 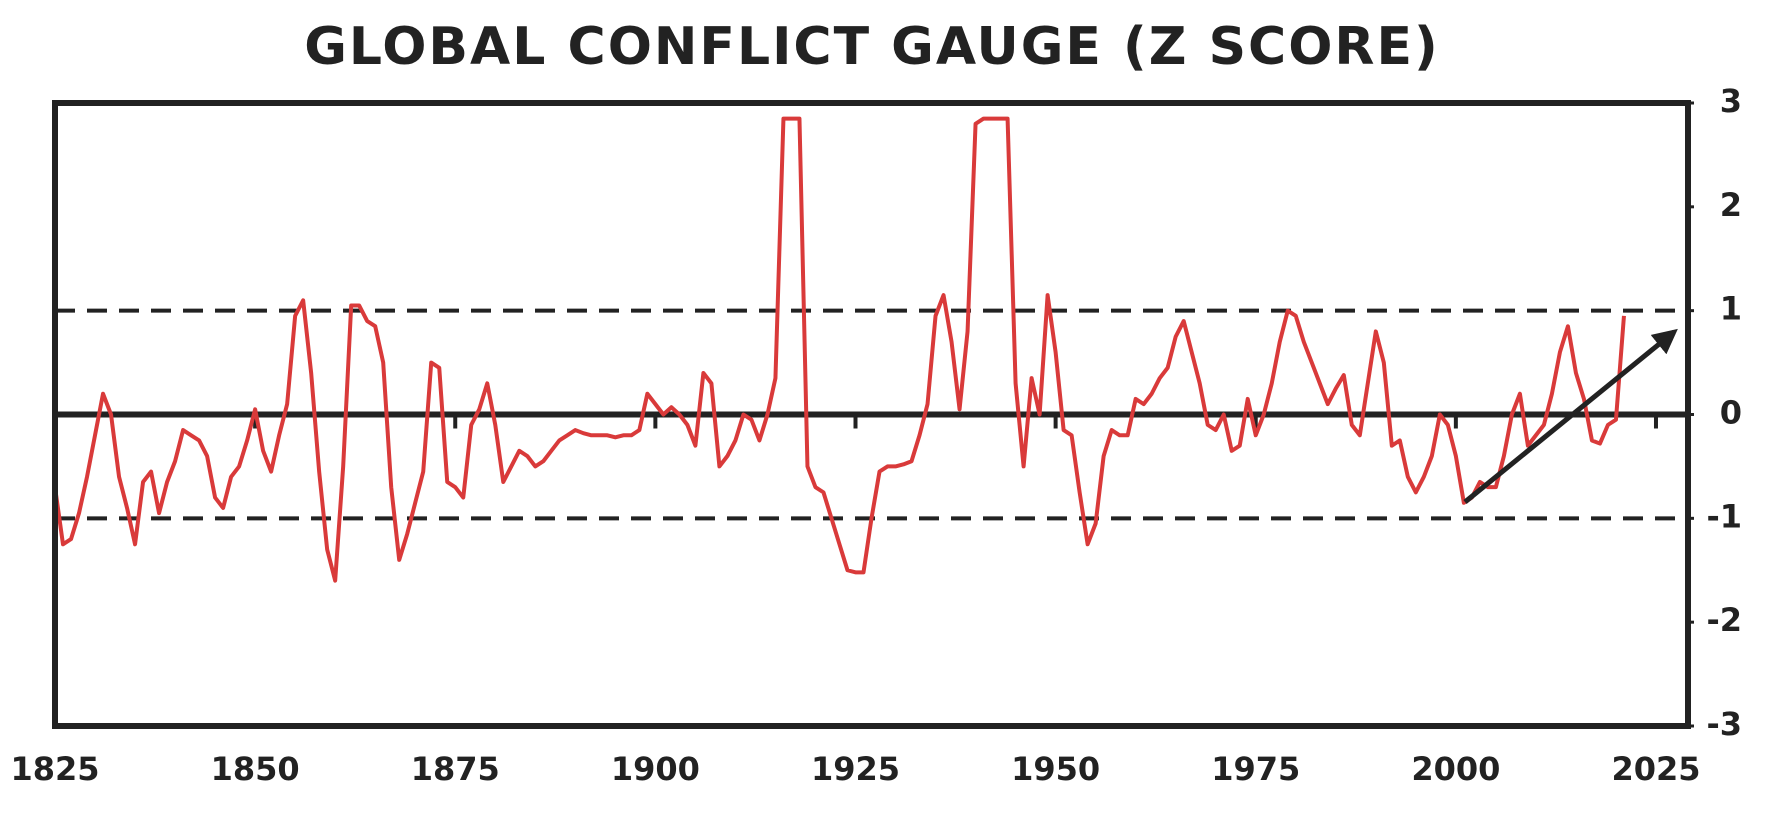 I want to click on x-tick-label: 1825, so click(x=54, y=769).